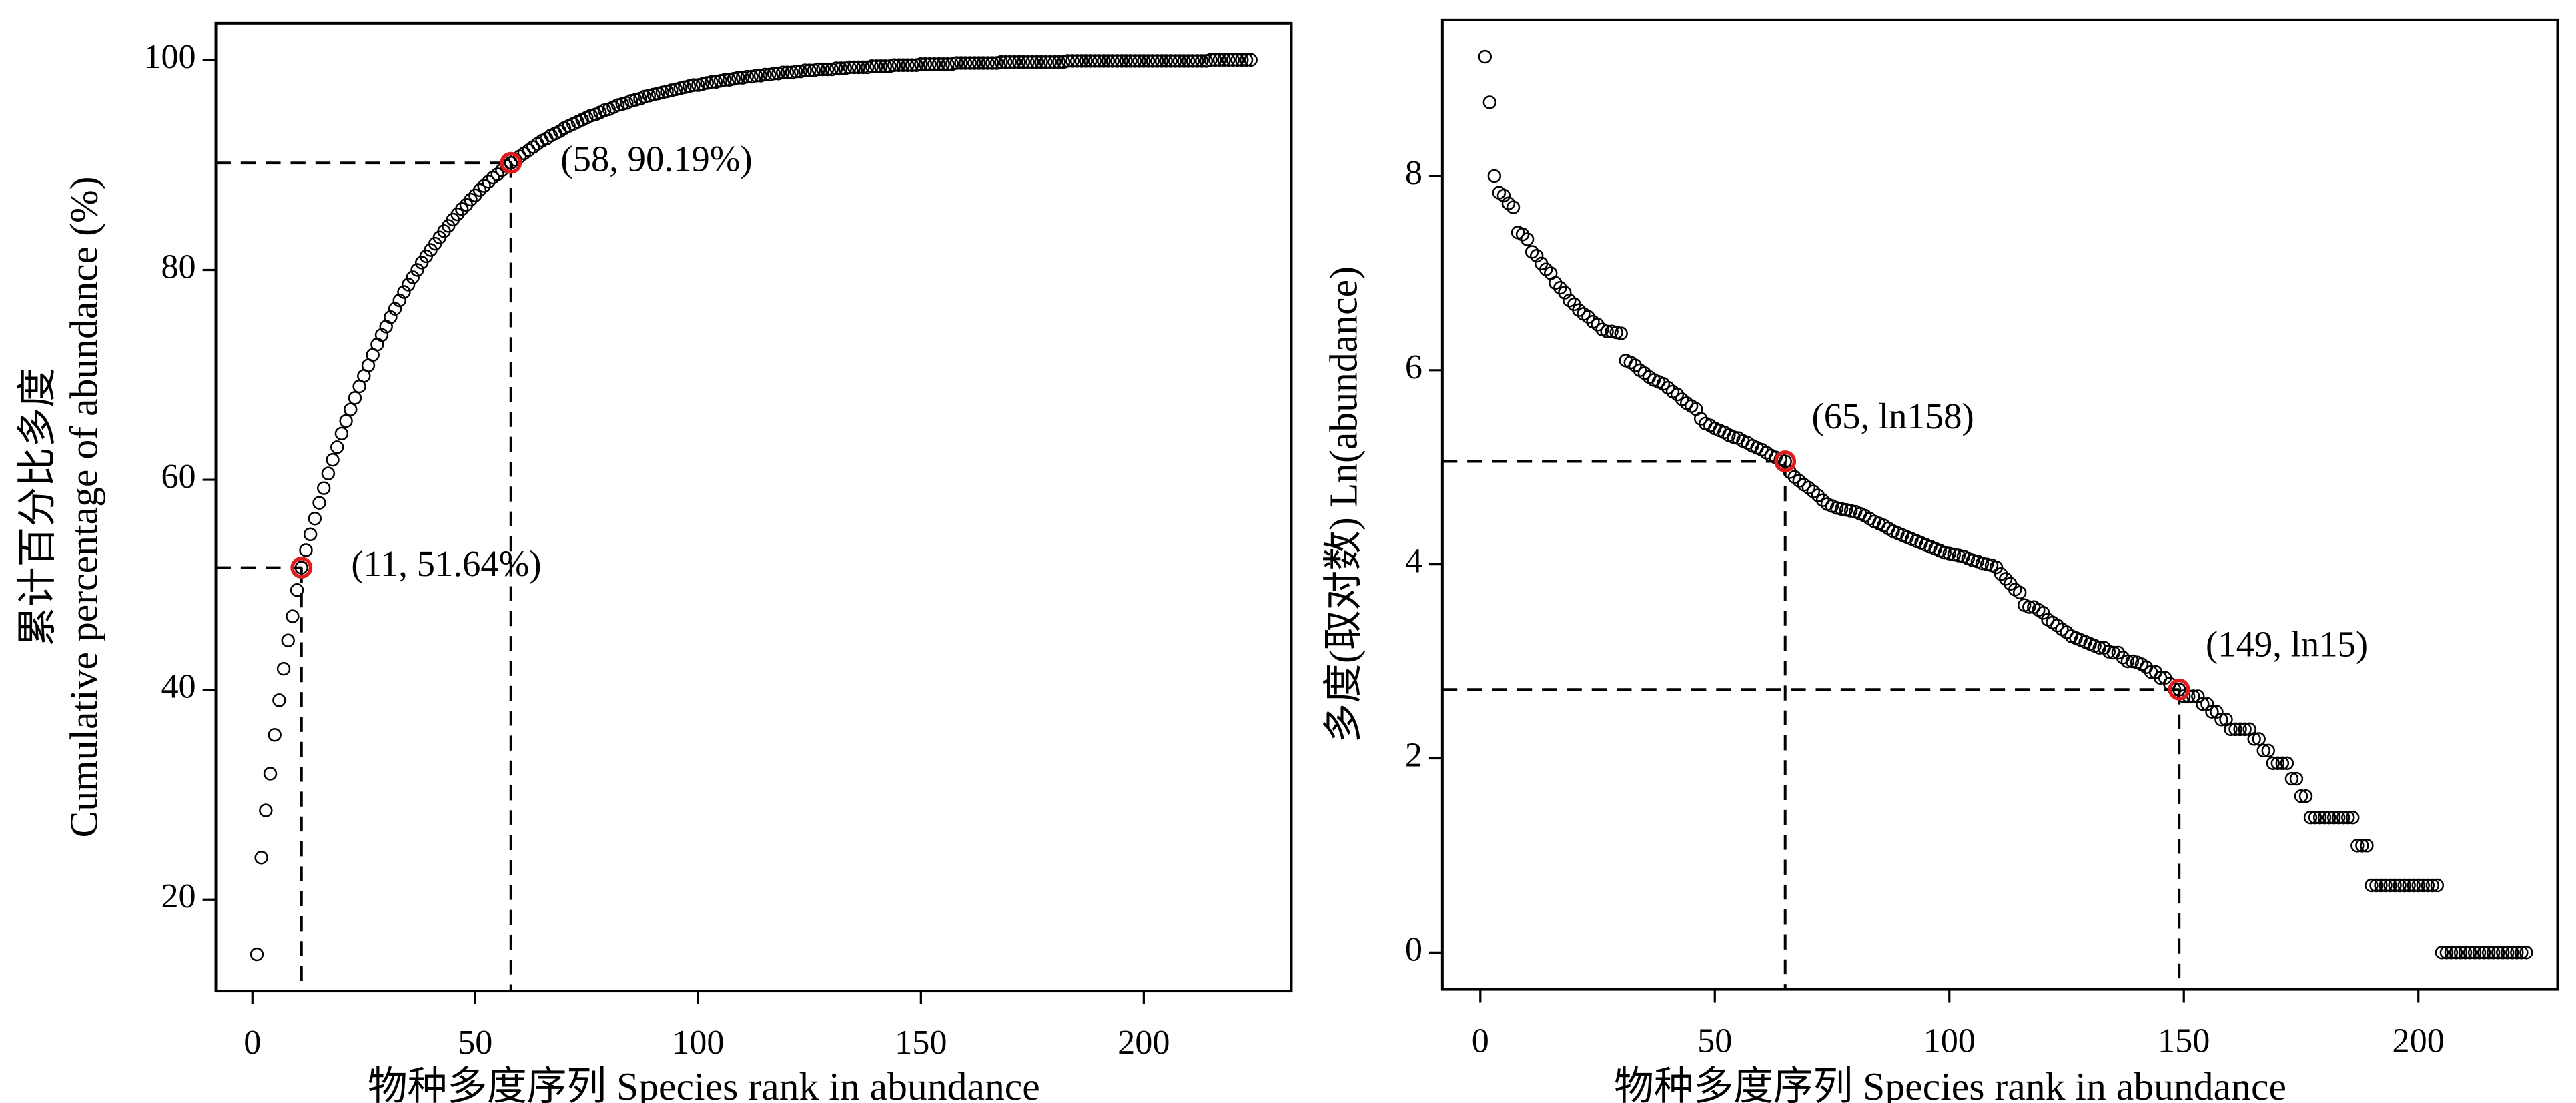 This screenshot has width=2576, height=1103. What do you see at coordinates (1413, 367) in the screenshot?
I see `y-tick-label: 6` at bounding box center [1413, 367].